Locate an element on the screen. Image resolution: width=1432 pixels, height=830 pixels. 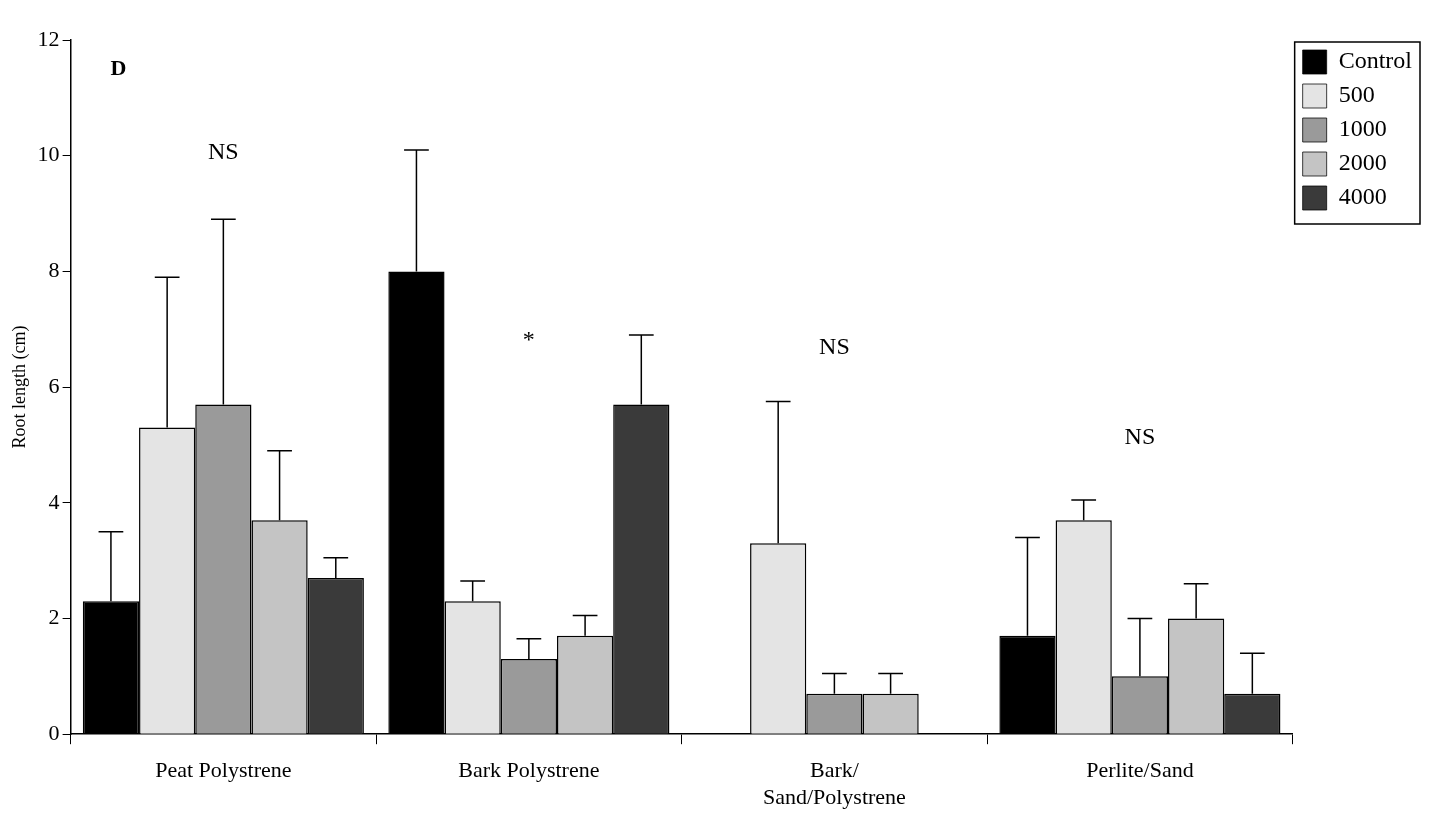
x-tick-label: Peat Polystrene is located at coordinates (223, 770).